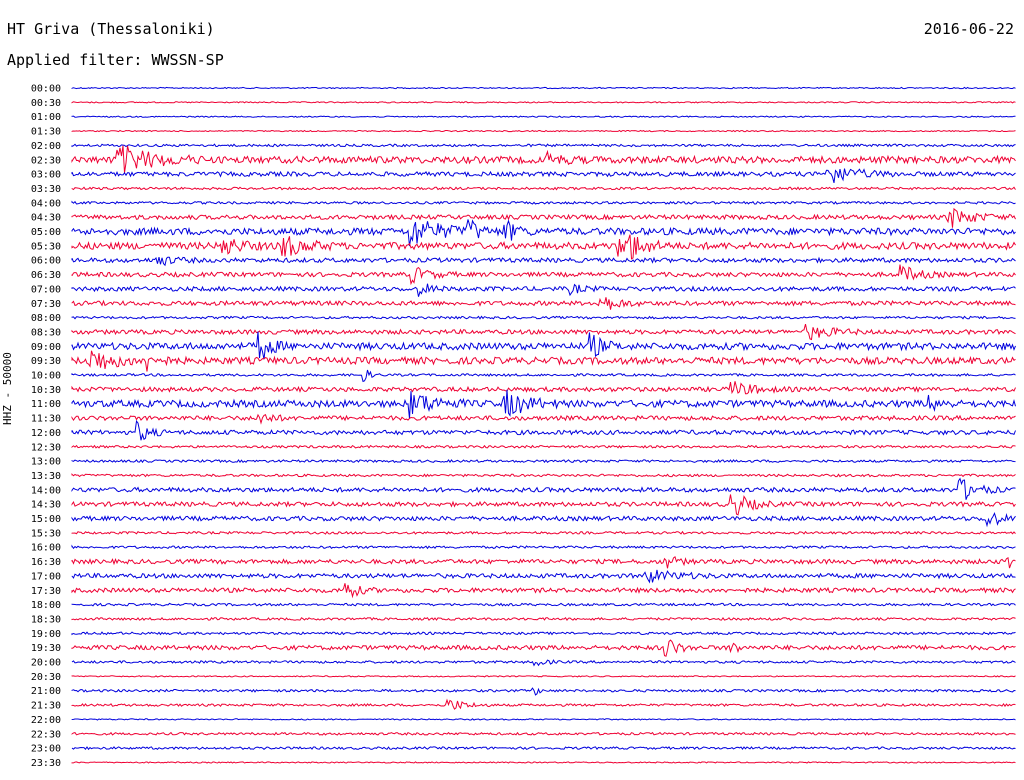 This screenshot has height=780, width=1024. What do you see at coordinates (46, 519) in the screenshot?
I see `time-label: 15:00` at bounding box center [46, 519].